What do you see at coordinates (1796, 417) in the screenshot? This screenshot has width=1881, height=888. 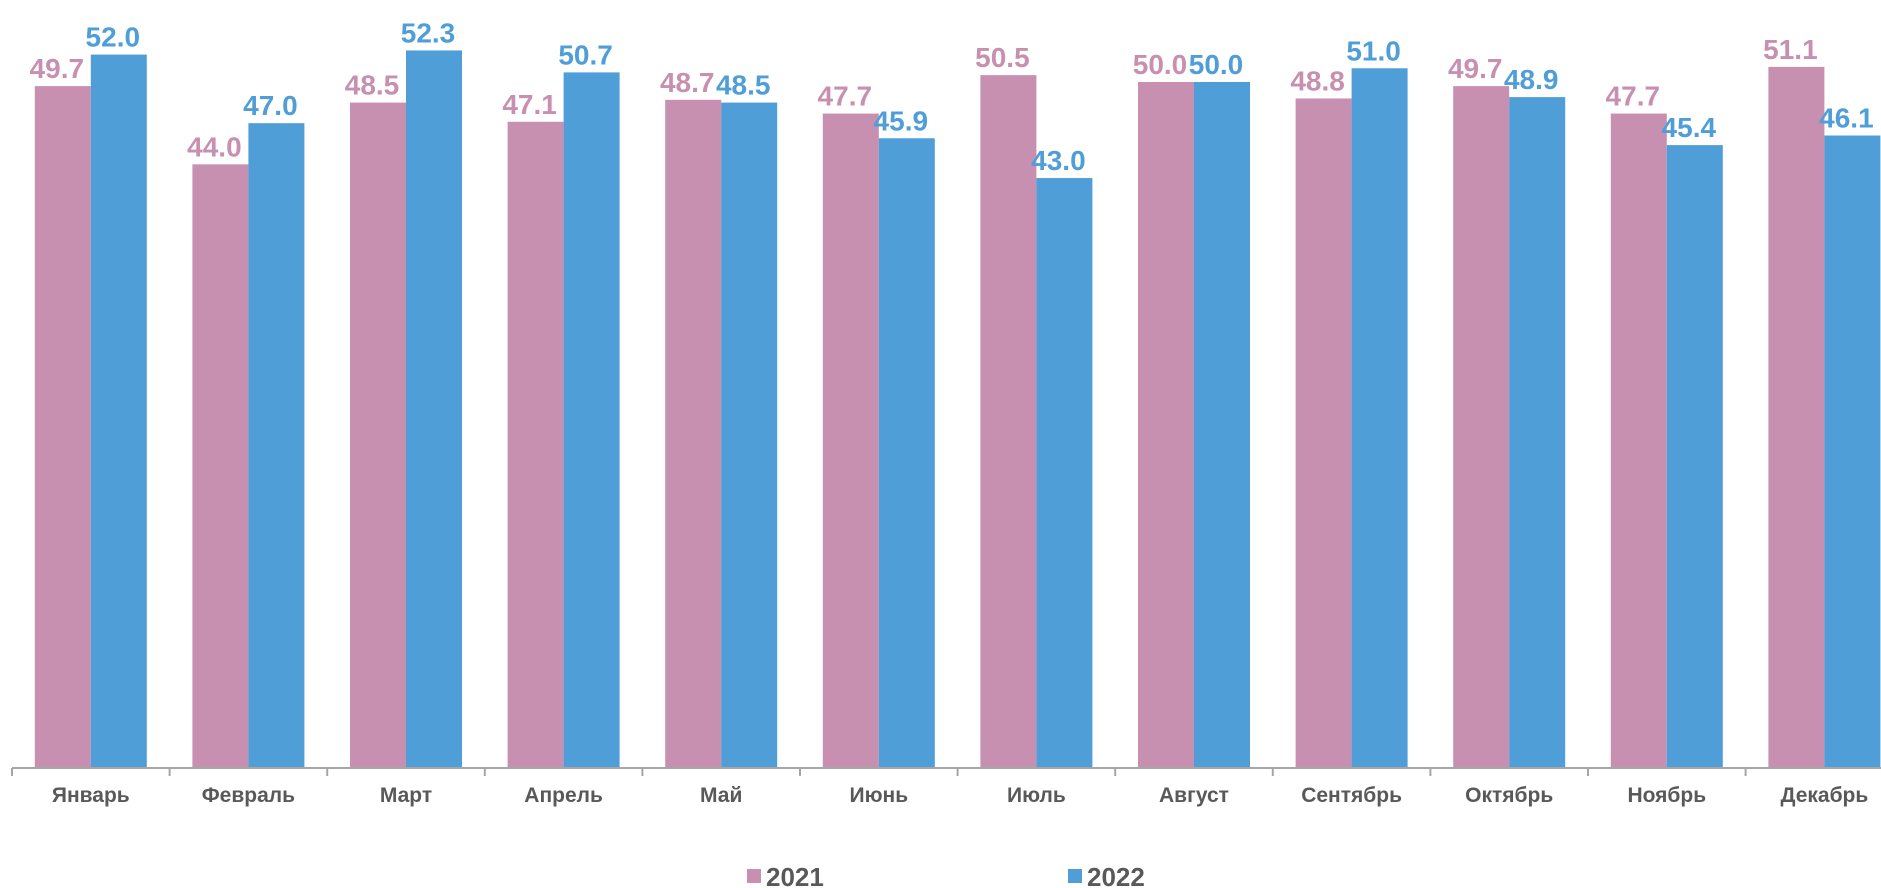 I see `bar-2021-december` at bounding box center [1796, 417].